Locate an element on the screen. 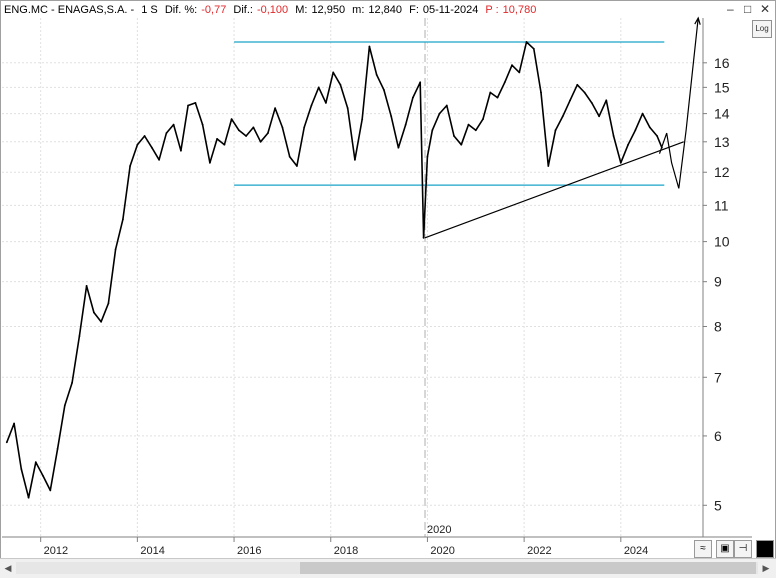 The image size is (776, 578). price-value: 10,780 is located at coordinates (519, 10).